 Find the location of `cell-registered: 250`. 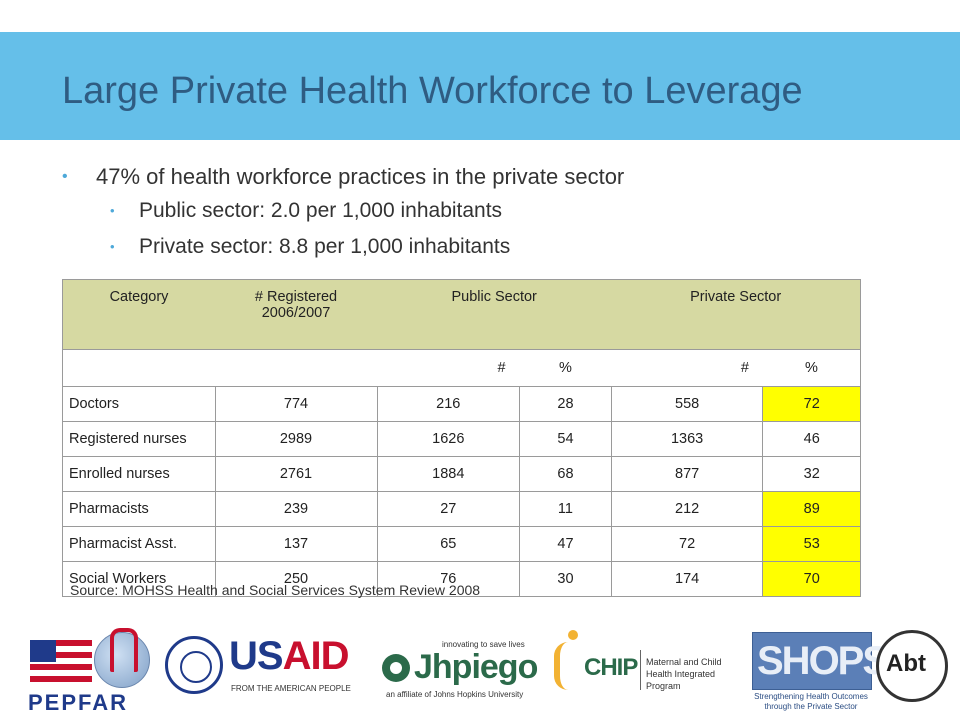

cell-registered: 250 is located at coordinates (296, 579).